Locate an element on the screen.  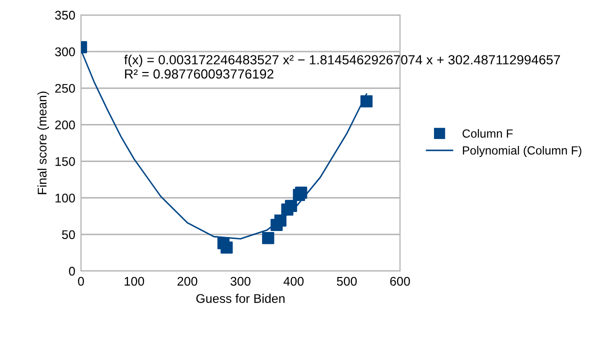
y-tick-label: 250 is located at coordinates (65, 88).